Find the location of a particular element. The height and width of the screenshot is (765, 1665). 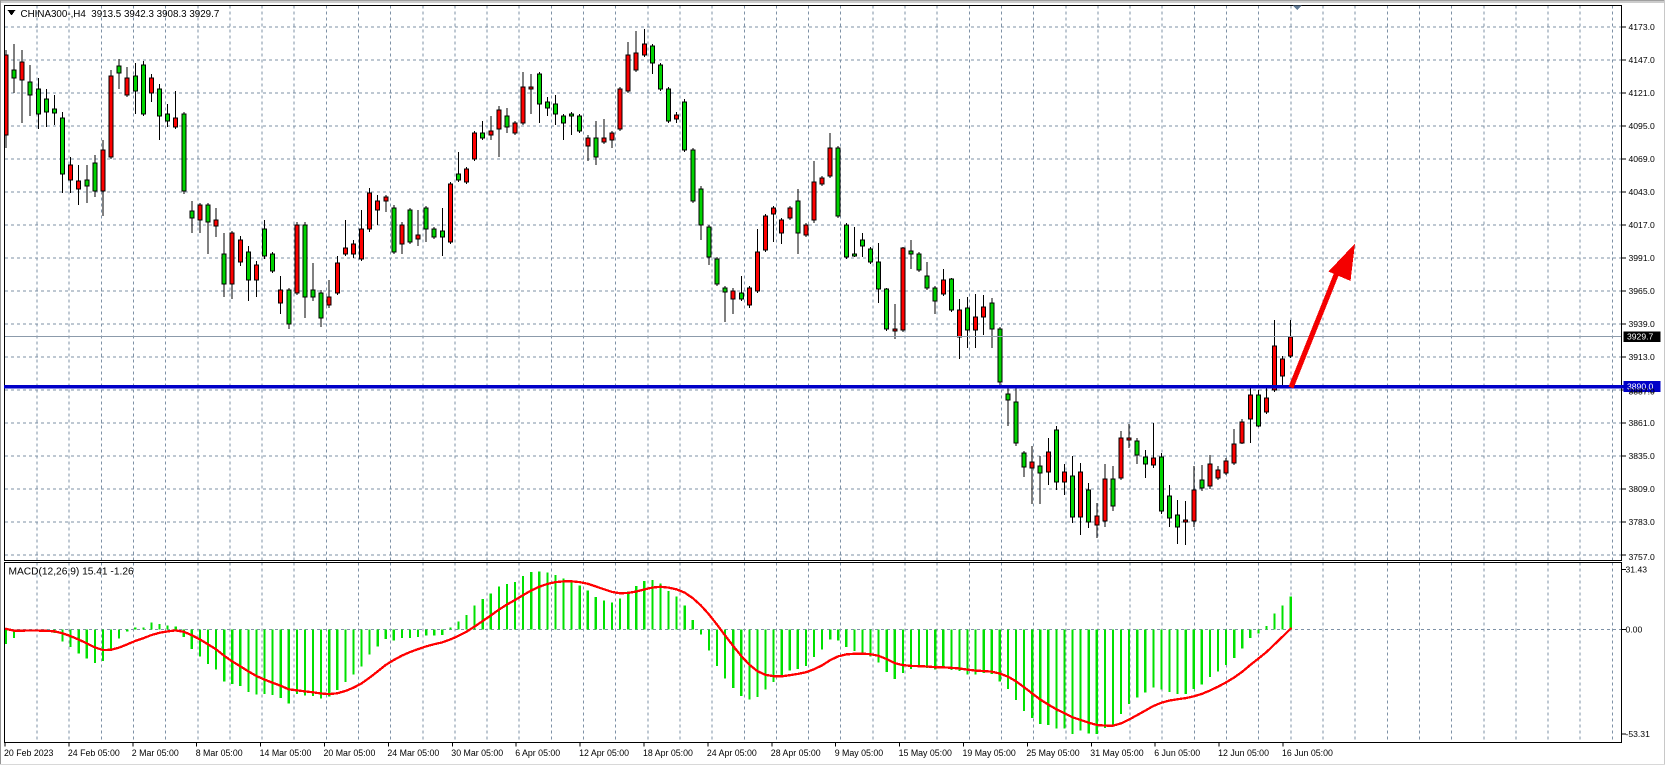

svg-text: -53.31 is located at coordinates (1638, 734).